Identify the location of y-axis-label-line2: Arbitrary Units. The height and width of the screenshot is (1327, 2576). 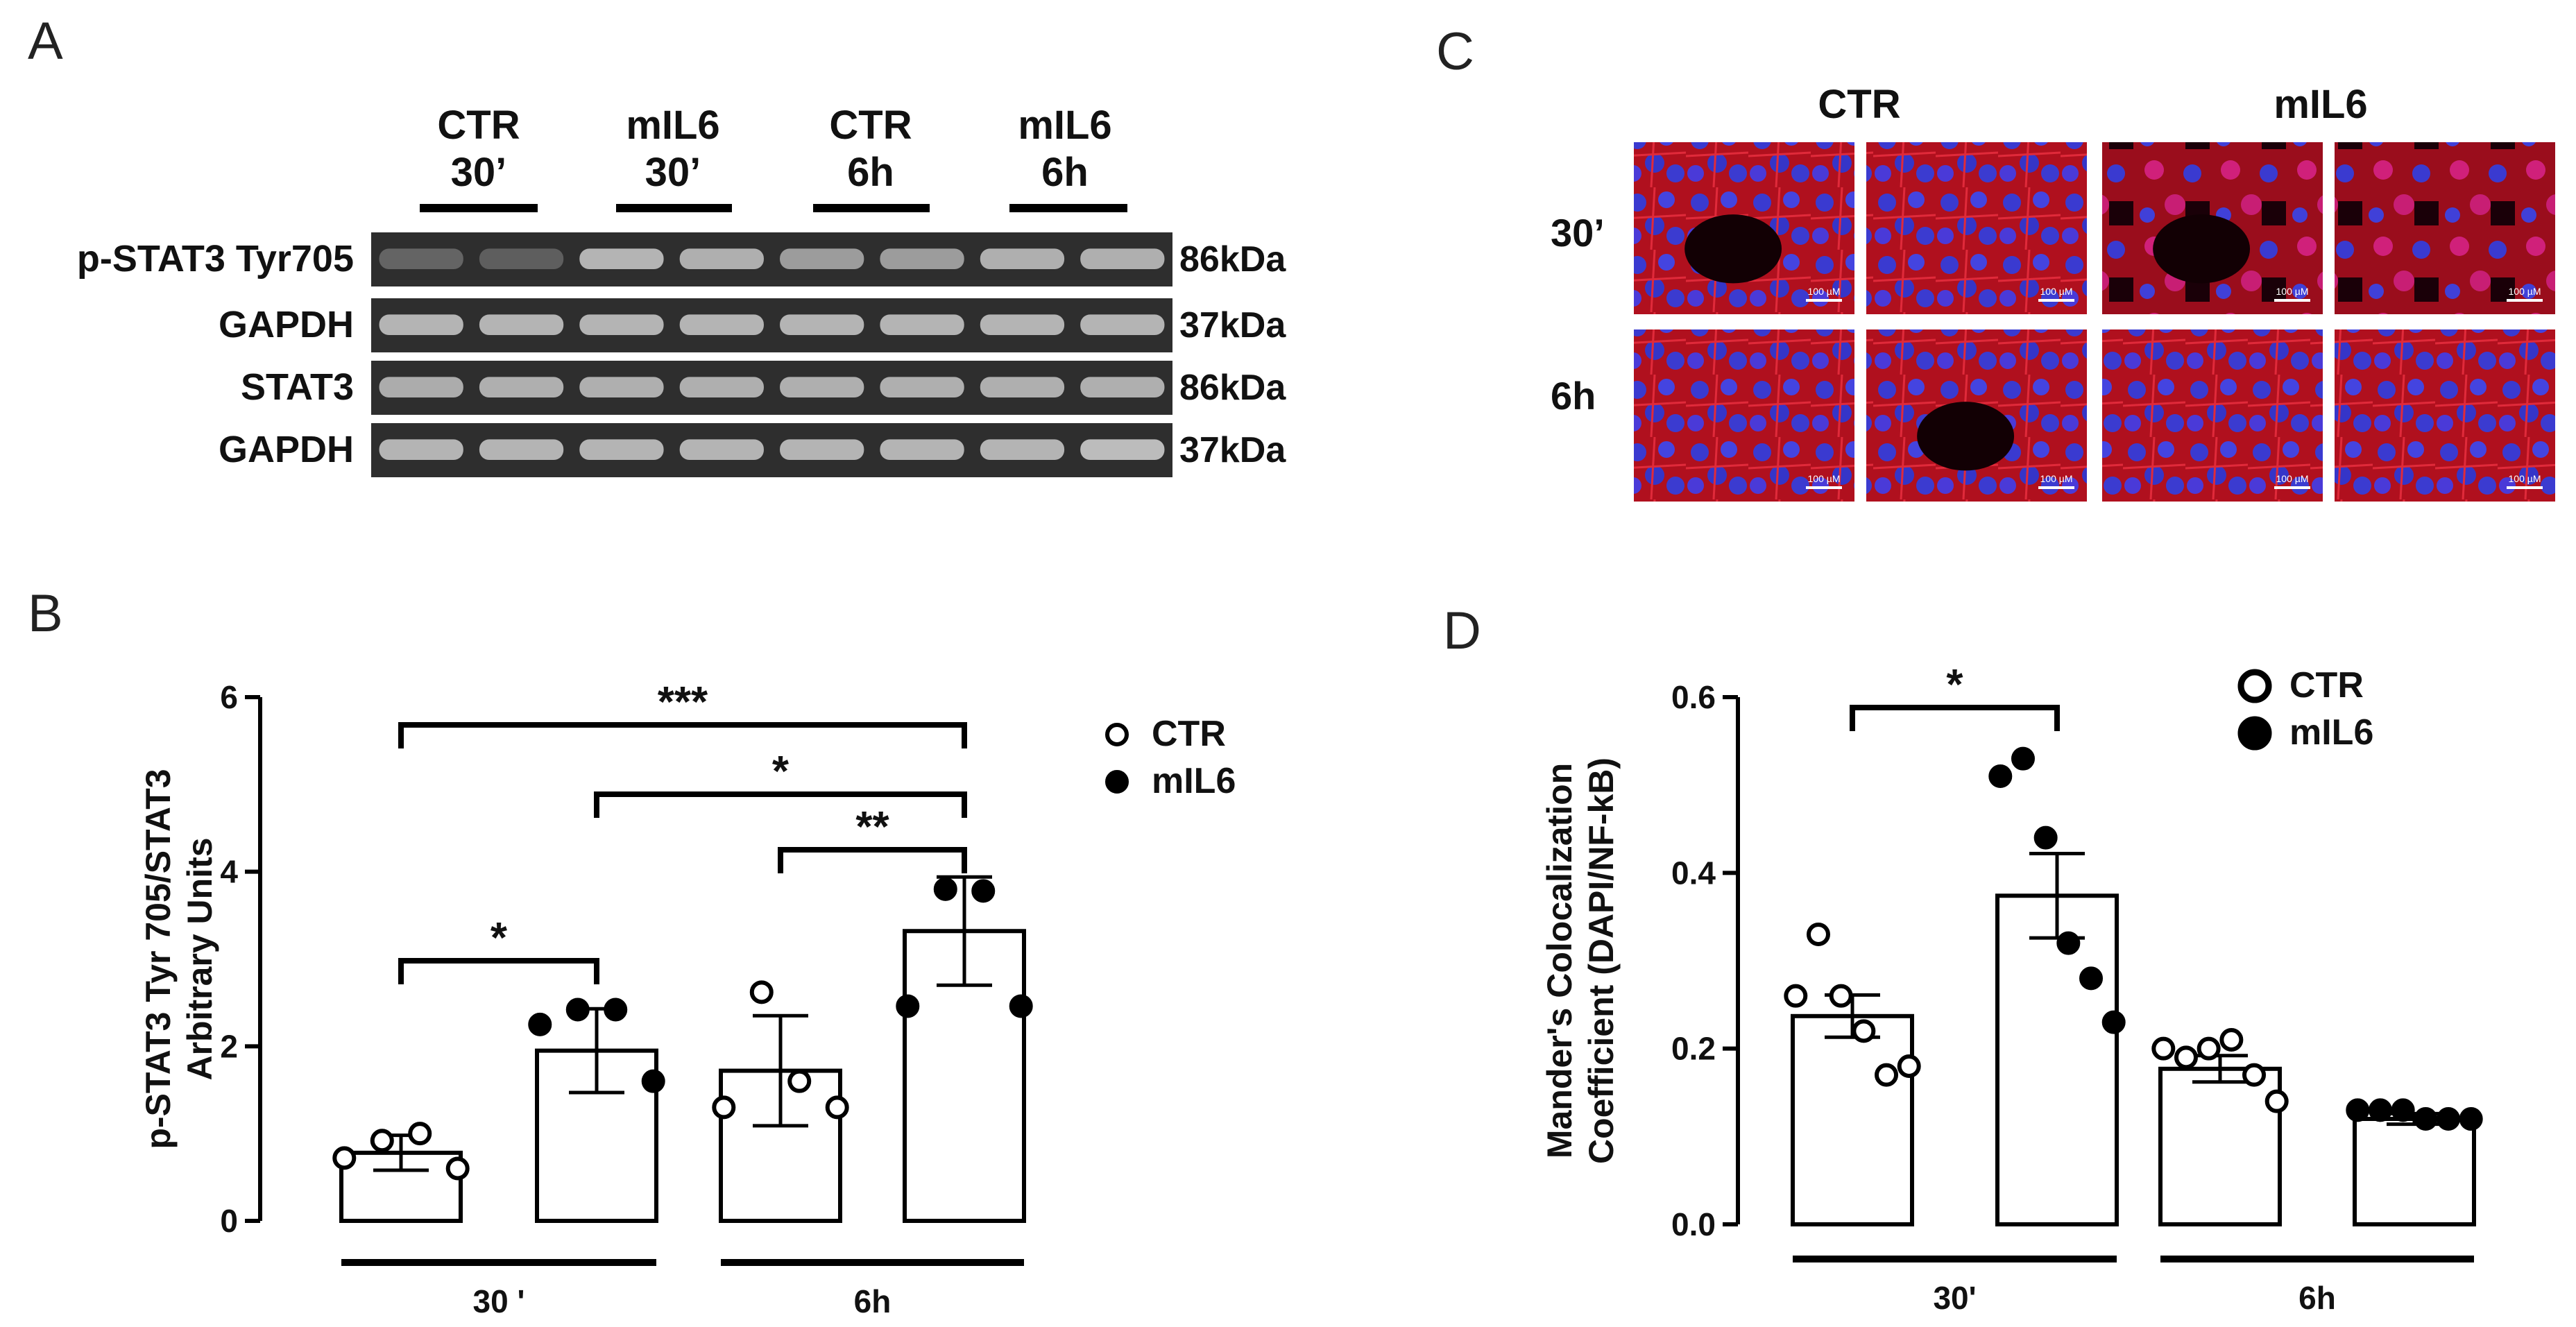
(199, 958).